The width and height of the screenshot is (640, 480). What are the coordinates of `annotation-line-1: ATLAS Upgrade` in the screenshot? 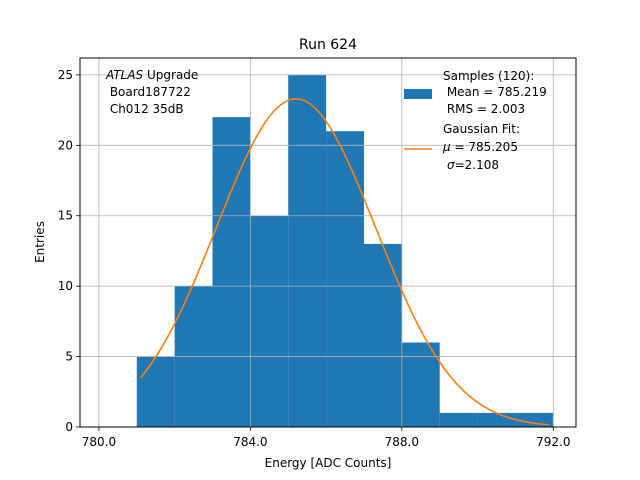 It's located at (151, 75).